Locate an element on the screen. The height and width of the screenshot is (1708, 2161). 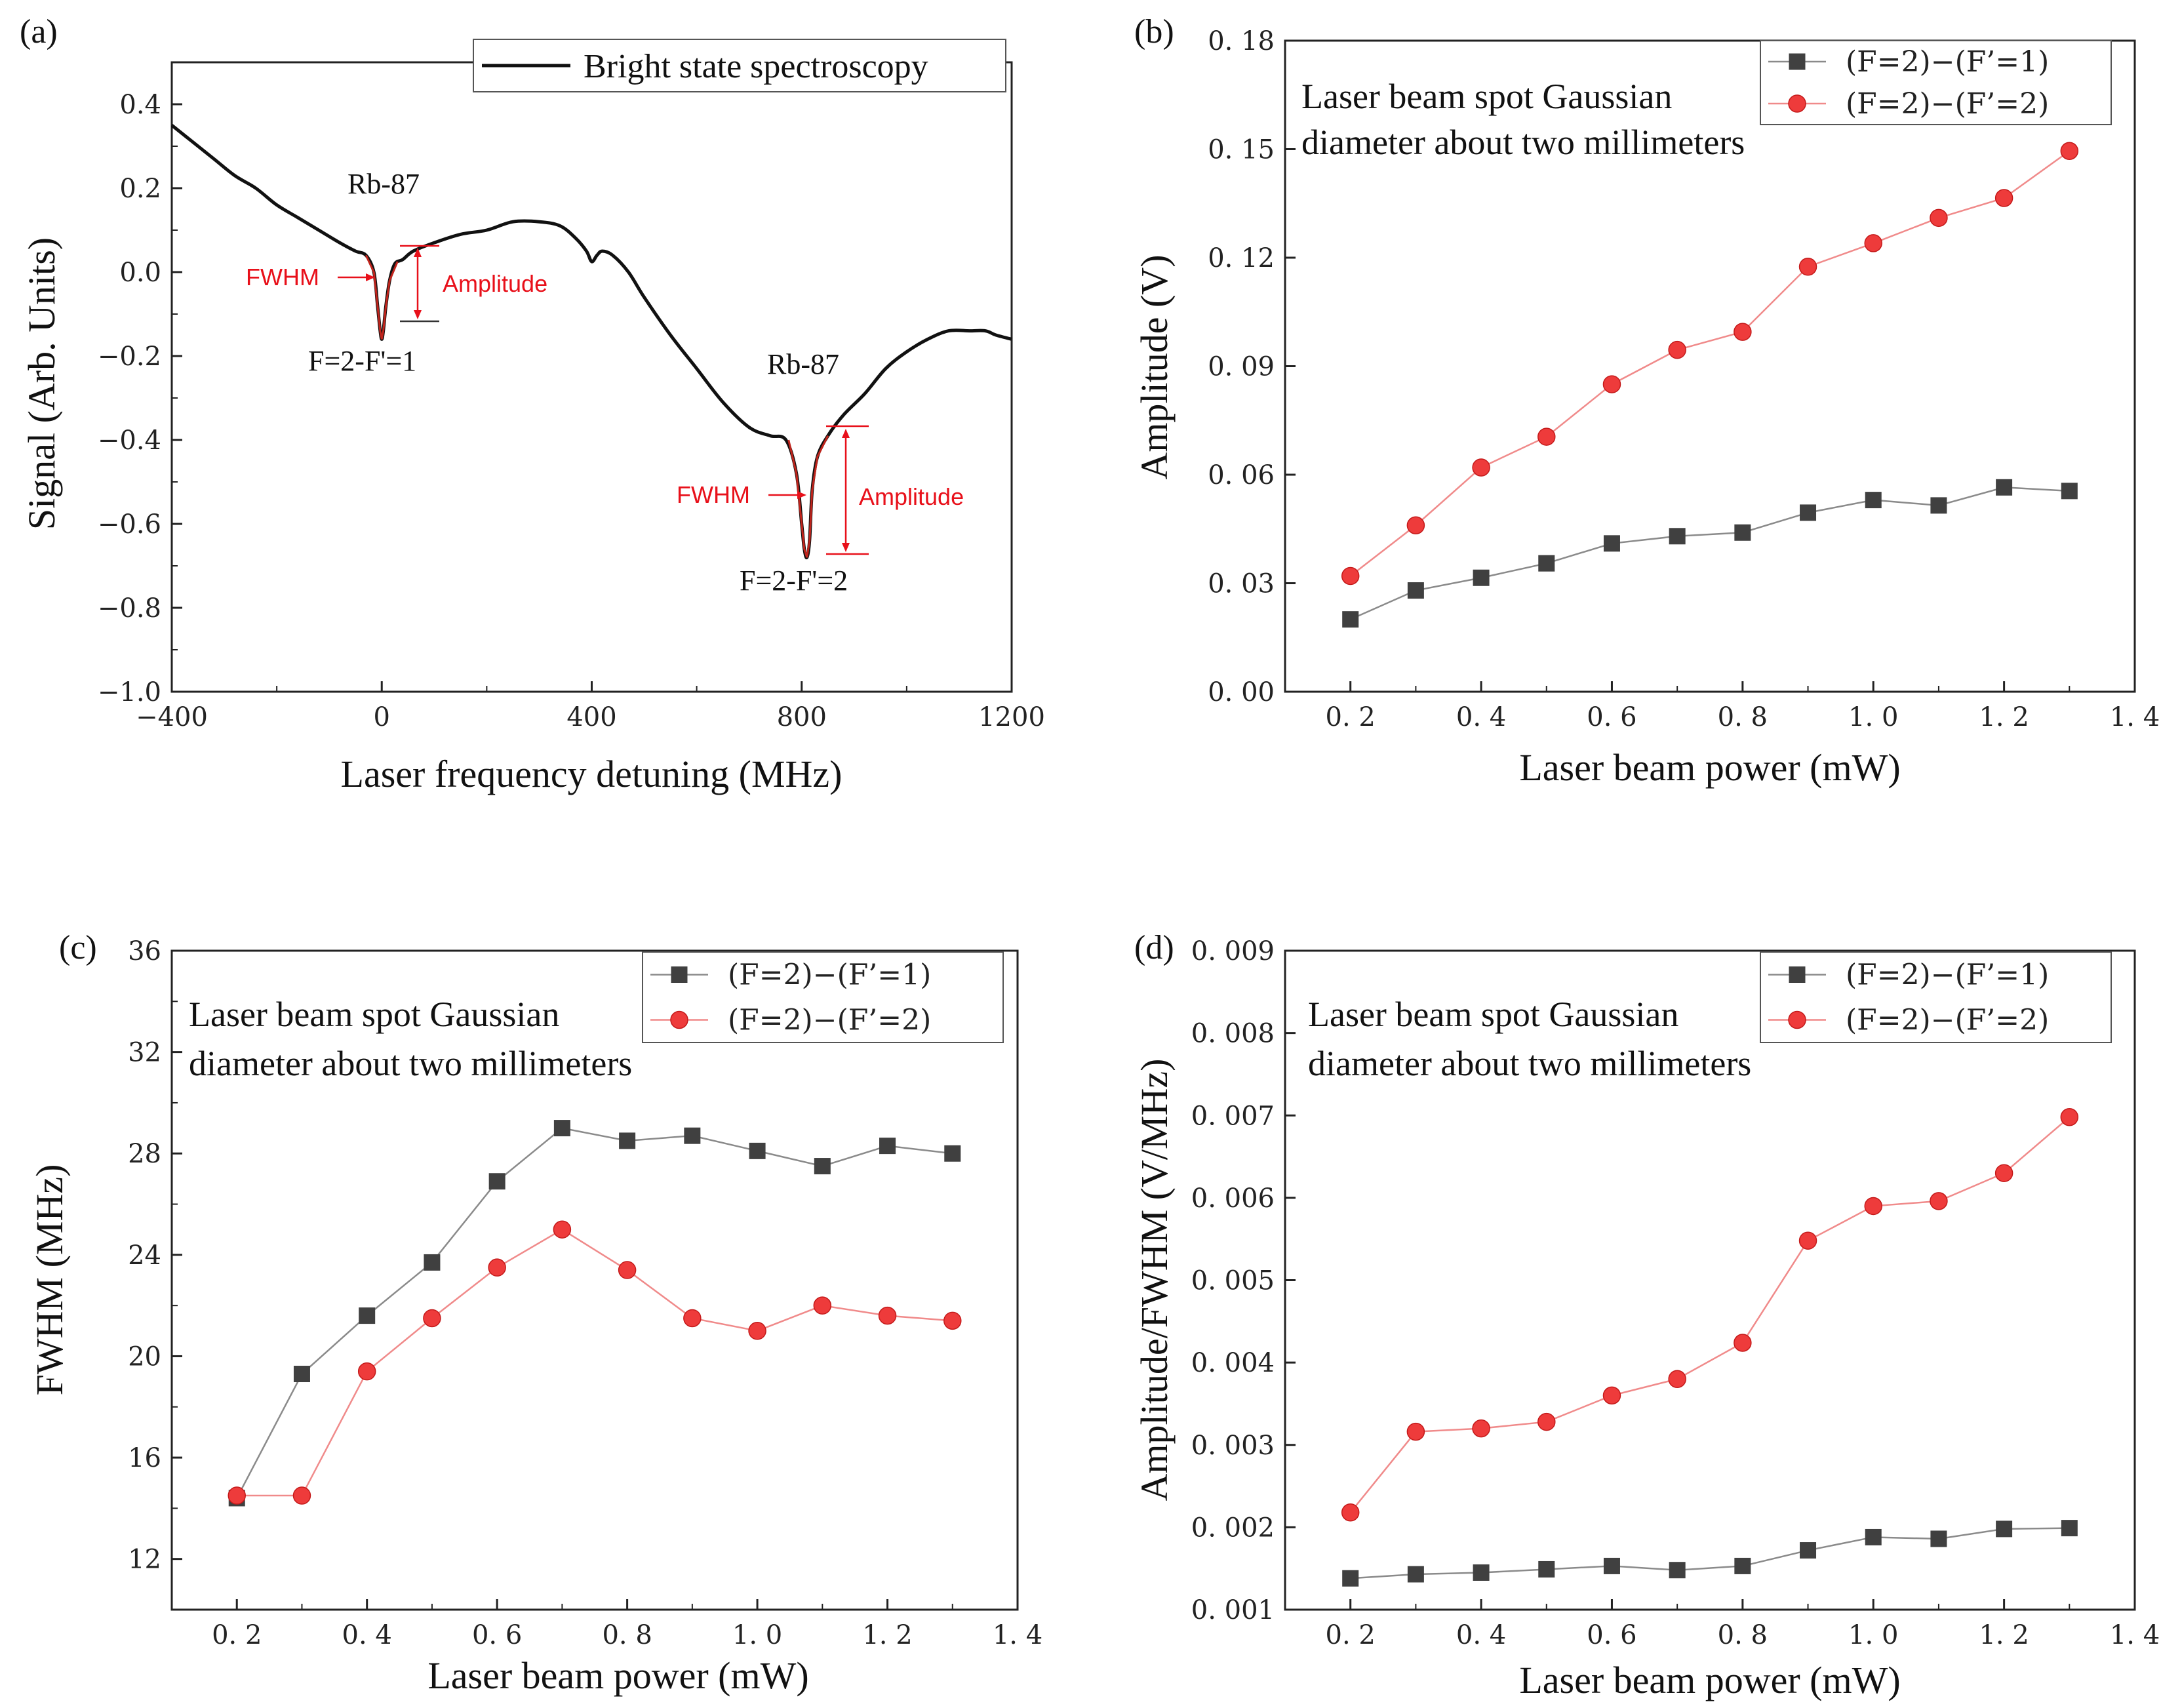
y-tick-label: −0.4 is located at coordinates (129, 441).